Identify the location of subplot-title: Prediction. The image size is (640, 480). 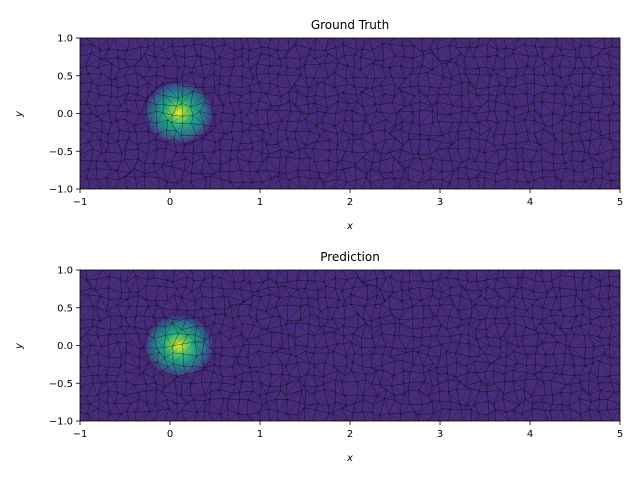
(350, 257).